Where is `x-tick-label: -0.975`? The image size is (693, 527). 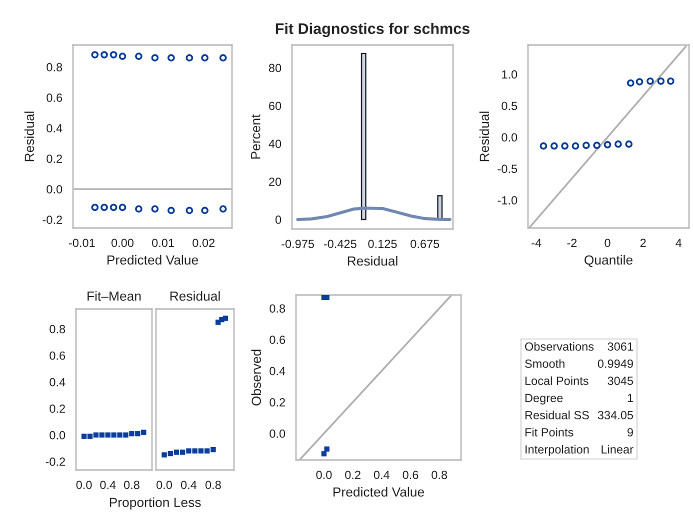 x-tick-label: -0.975 is located at coordinates (298, 244).